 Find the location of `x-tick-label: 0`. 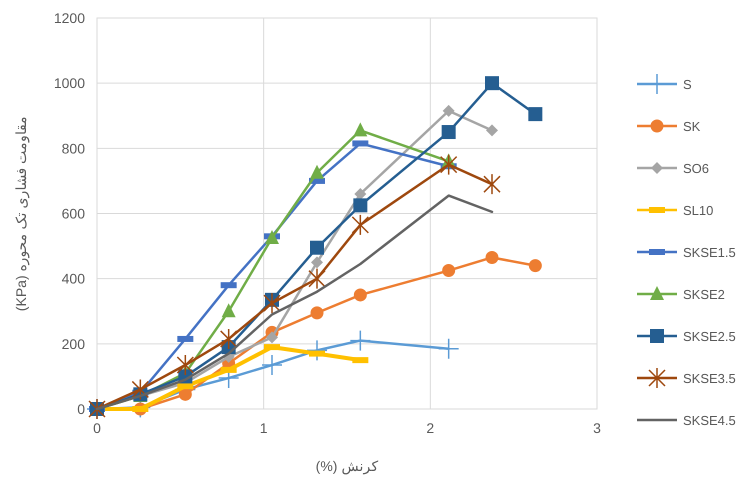

x-tick-label: 0 is located at coordinates (97, 428).